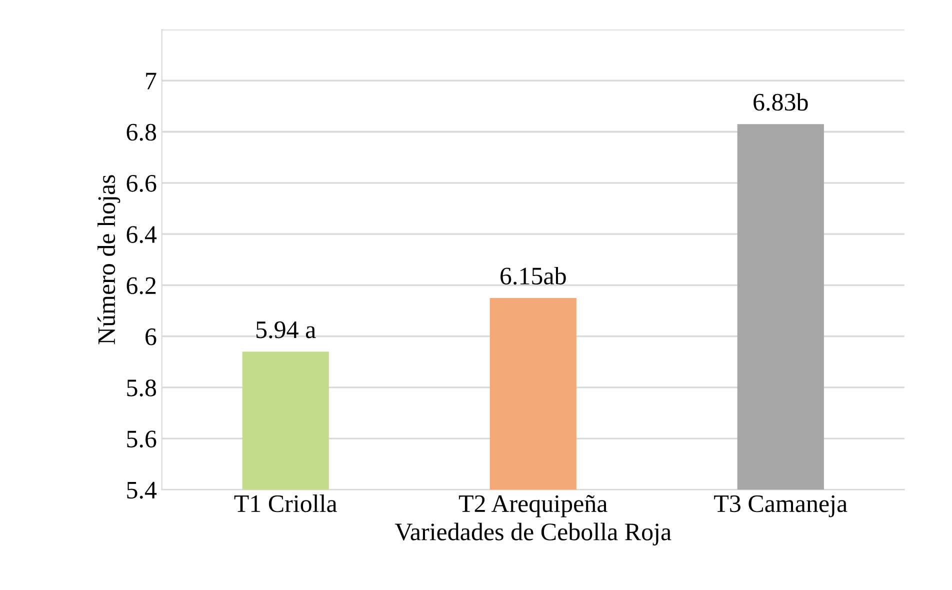 This screenshot has height=590, width=952. I want to click on x-tick-label: T3 Camaneja, so click(781, 506).